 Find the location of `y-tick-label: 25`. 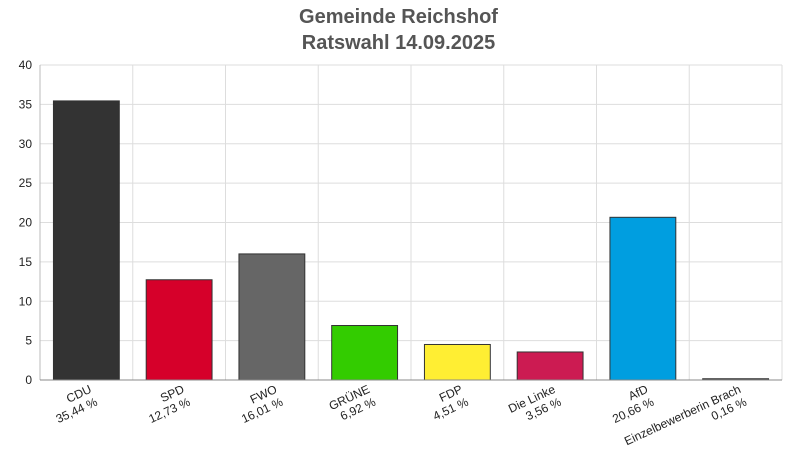

y-tick-label: 25 is located at coordinates (26, 183).